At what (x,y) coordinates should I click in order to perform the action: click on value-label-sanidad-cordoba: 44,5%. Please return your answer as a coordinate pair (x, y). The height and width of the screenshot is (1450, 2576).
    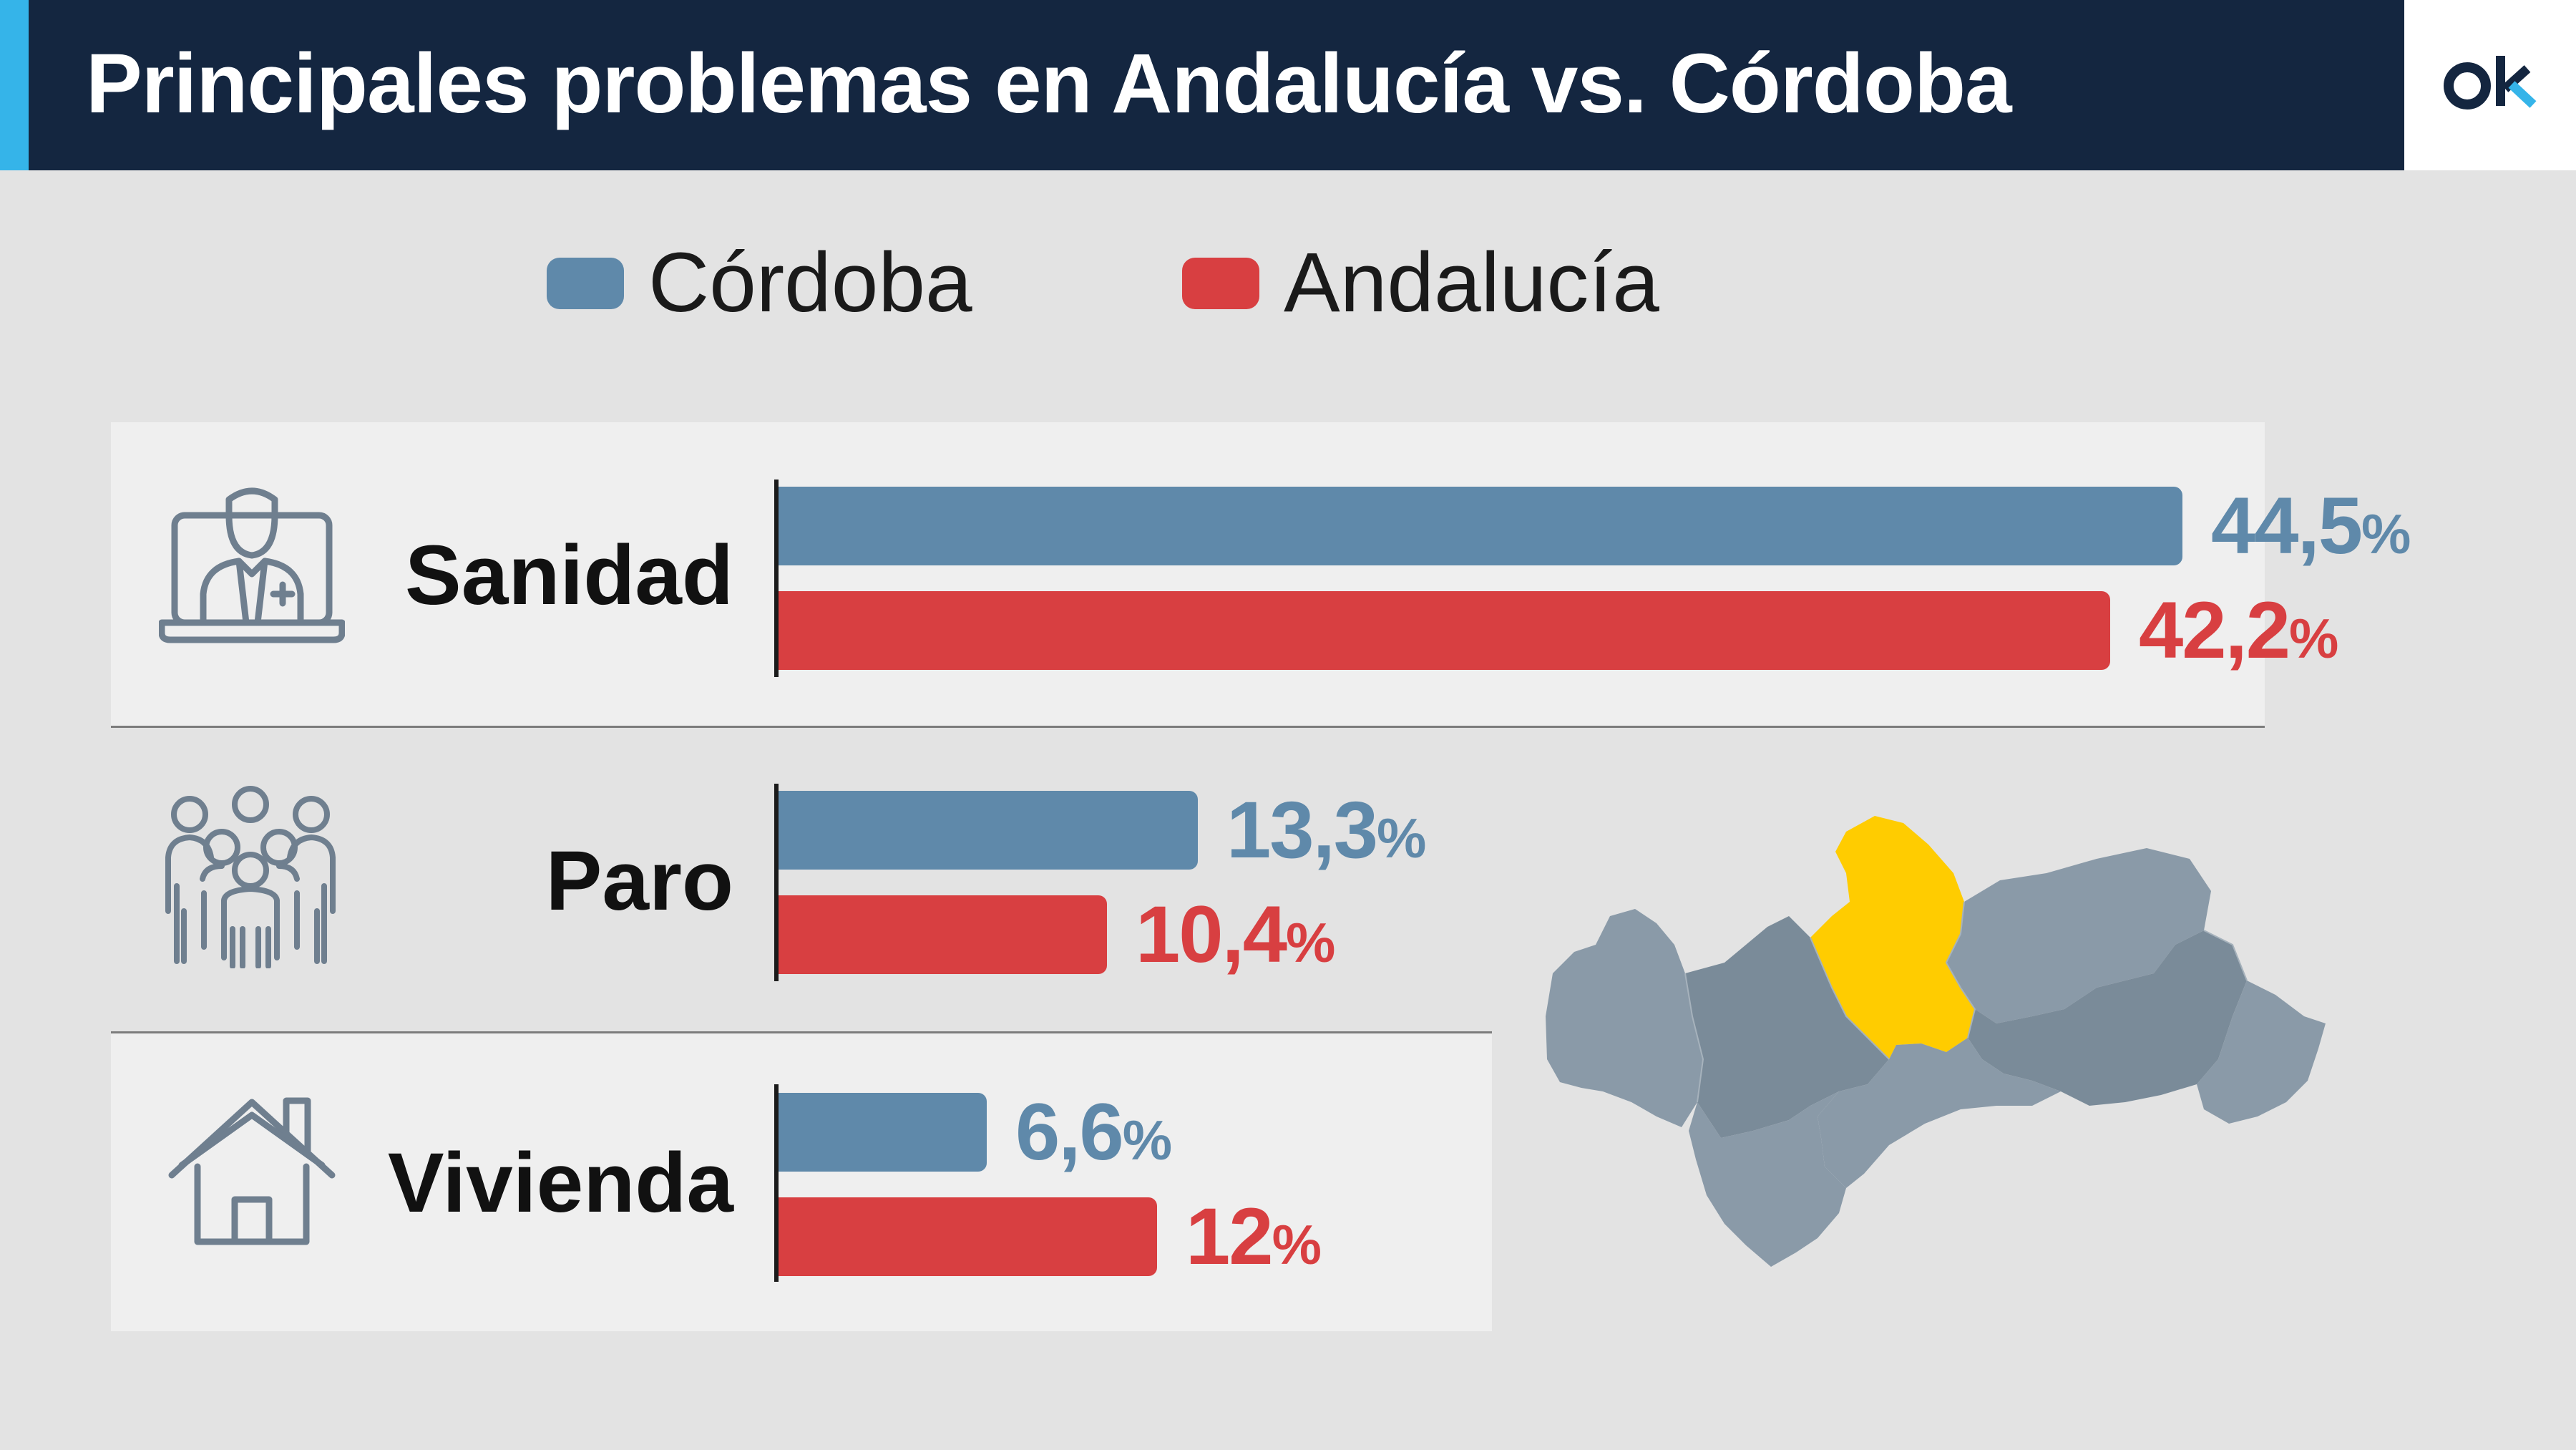
    Looking at the image, I should click on (2311, 525).